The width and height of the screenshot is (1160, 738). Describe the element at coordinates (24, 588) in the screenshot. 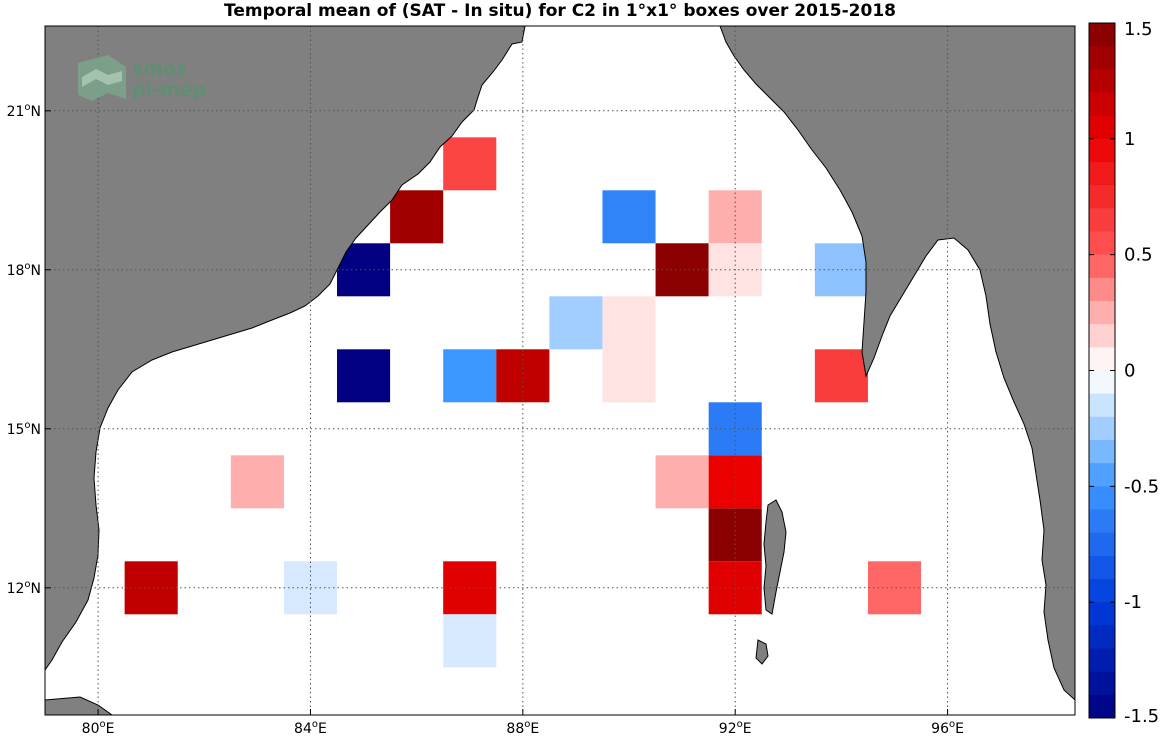

I see `tick-label-lat: 12oN` at that location.